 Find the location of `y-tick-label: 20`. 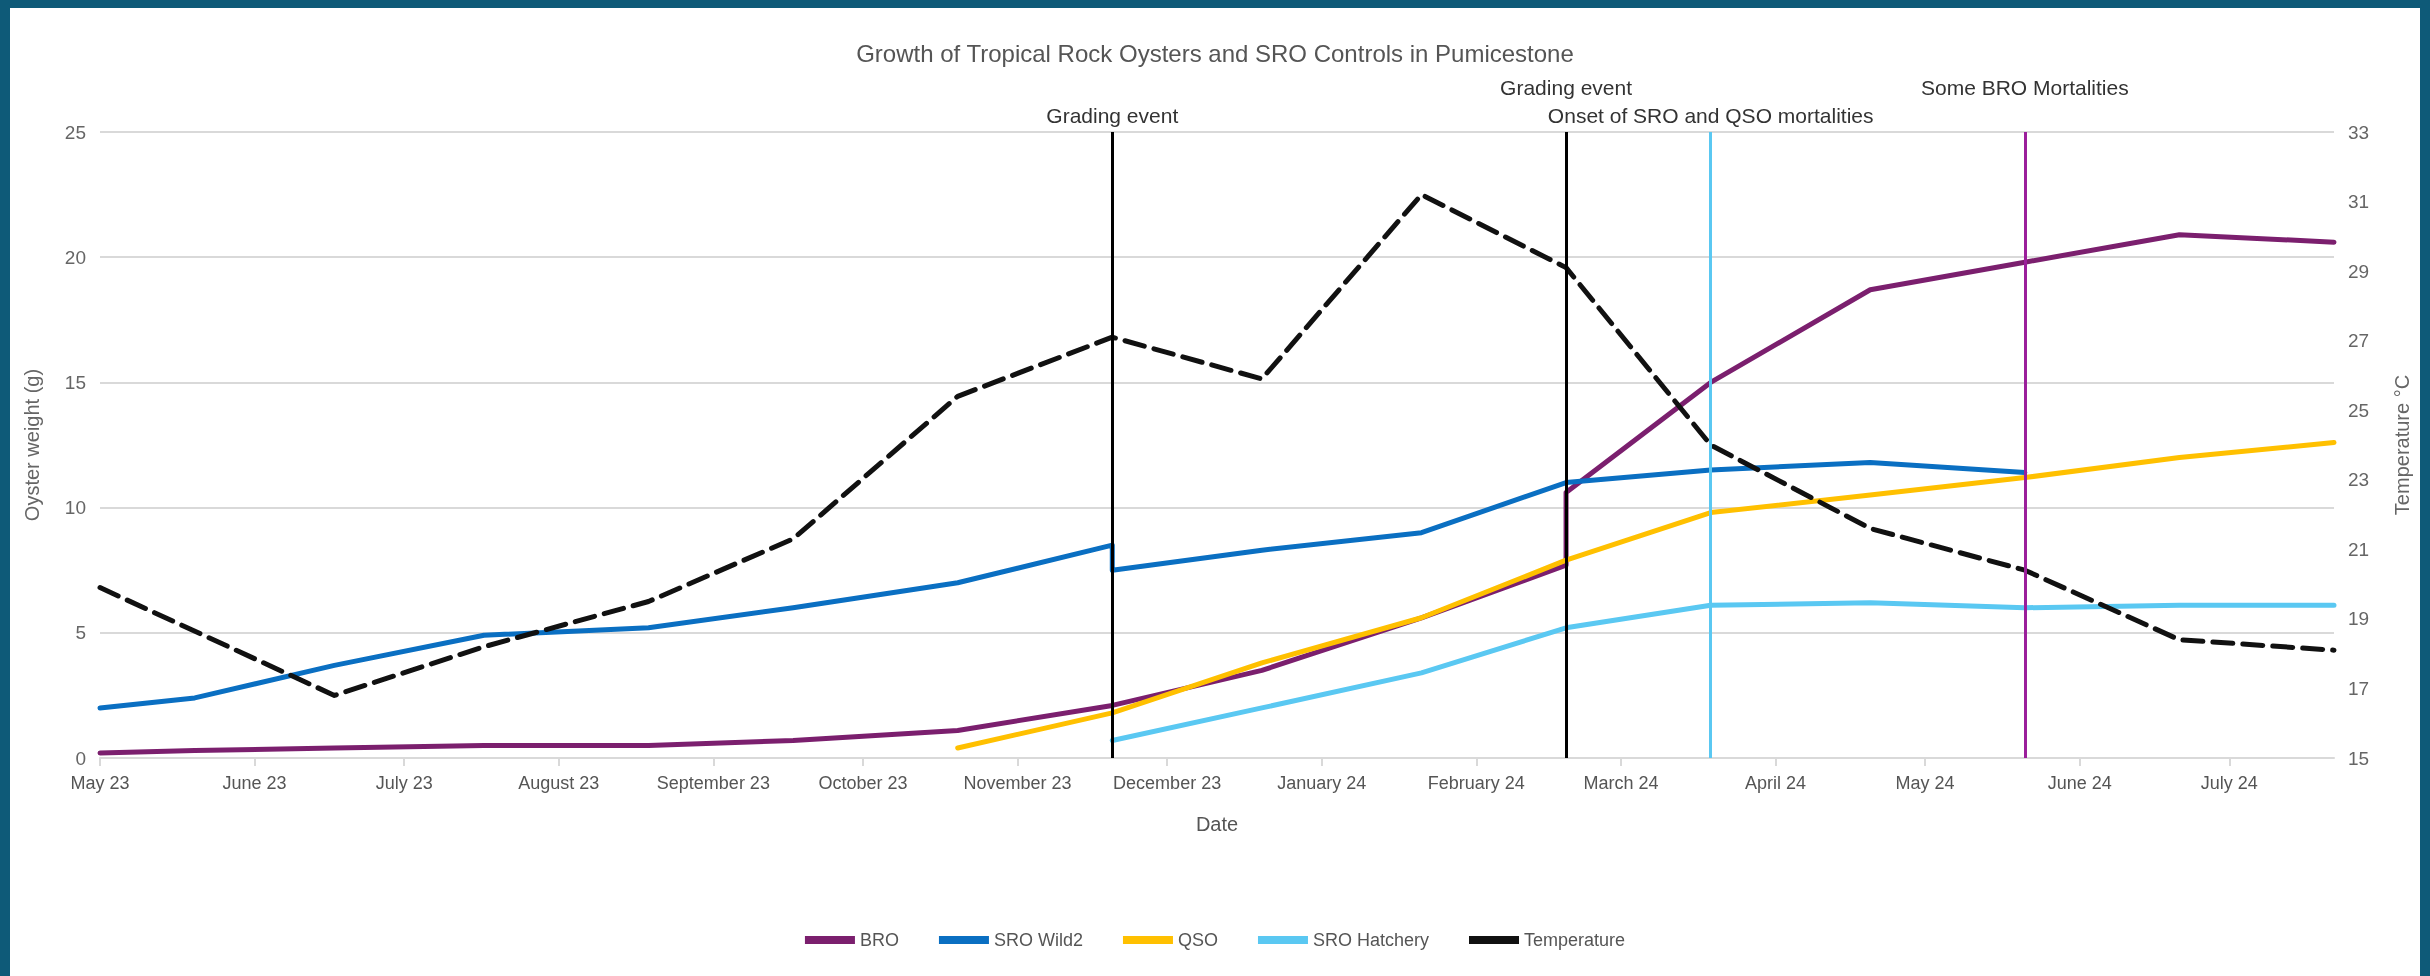

y-tick-label: 20 is located at coordinates (75, 257).